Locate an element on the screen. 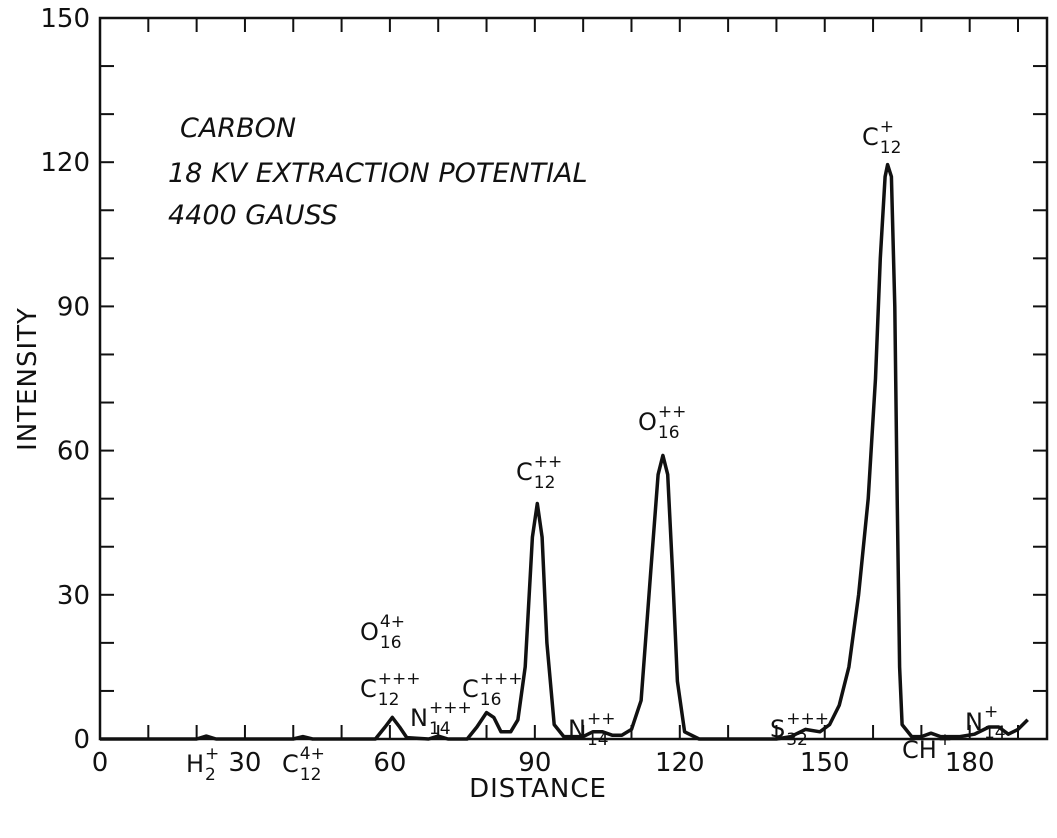 This screenshot has height=838, width=1057. x-tick-label: 0 is located at coordinates (100, 763).